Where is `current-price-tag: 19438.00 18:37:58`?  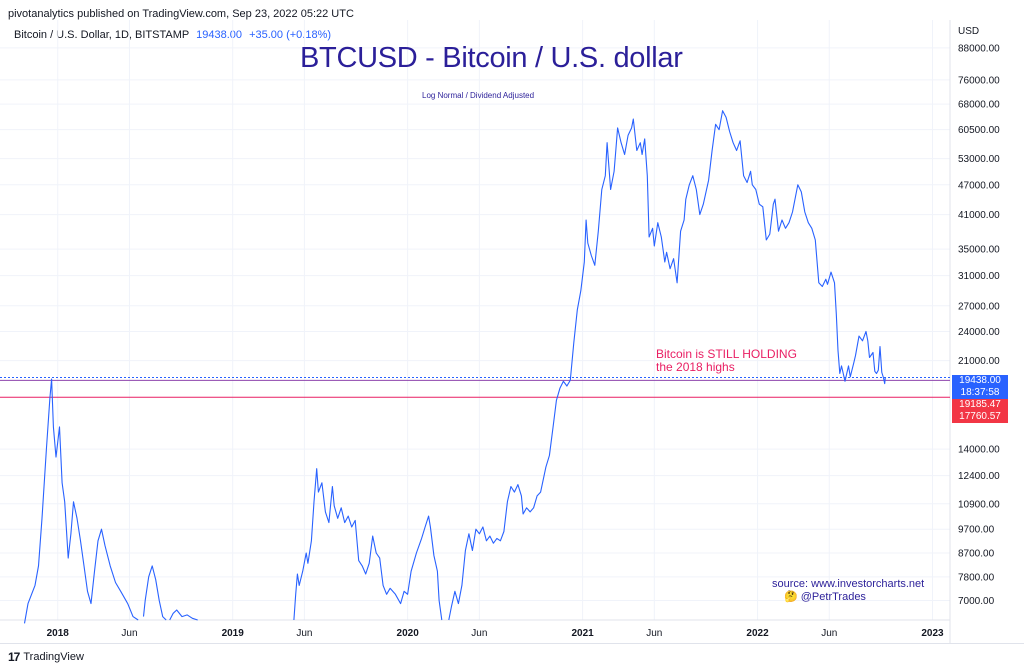
current-price-tag: 19438.00 18:37:58 is located at coordinates (980, 387).